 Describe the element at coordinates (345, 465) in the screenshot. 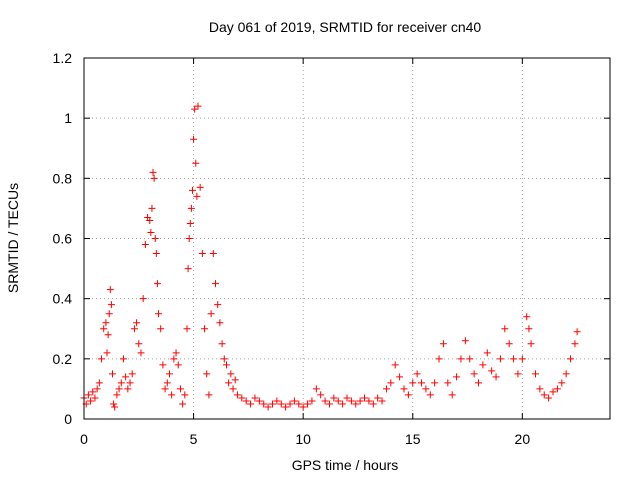

I see `x-axis-label: GPS time / hours` at that location.